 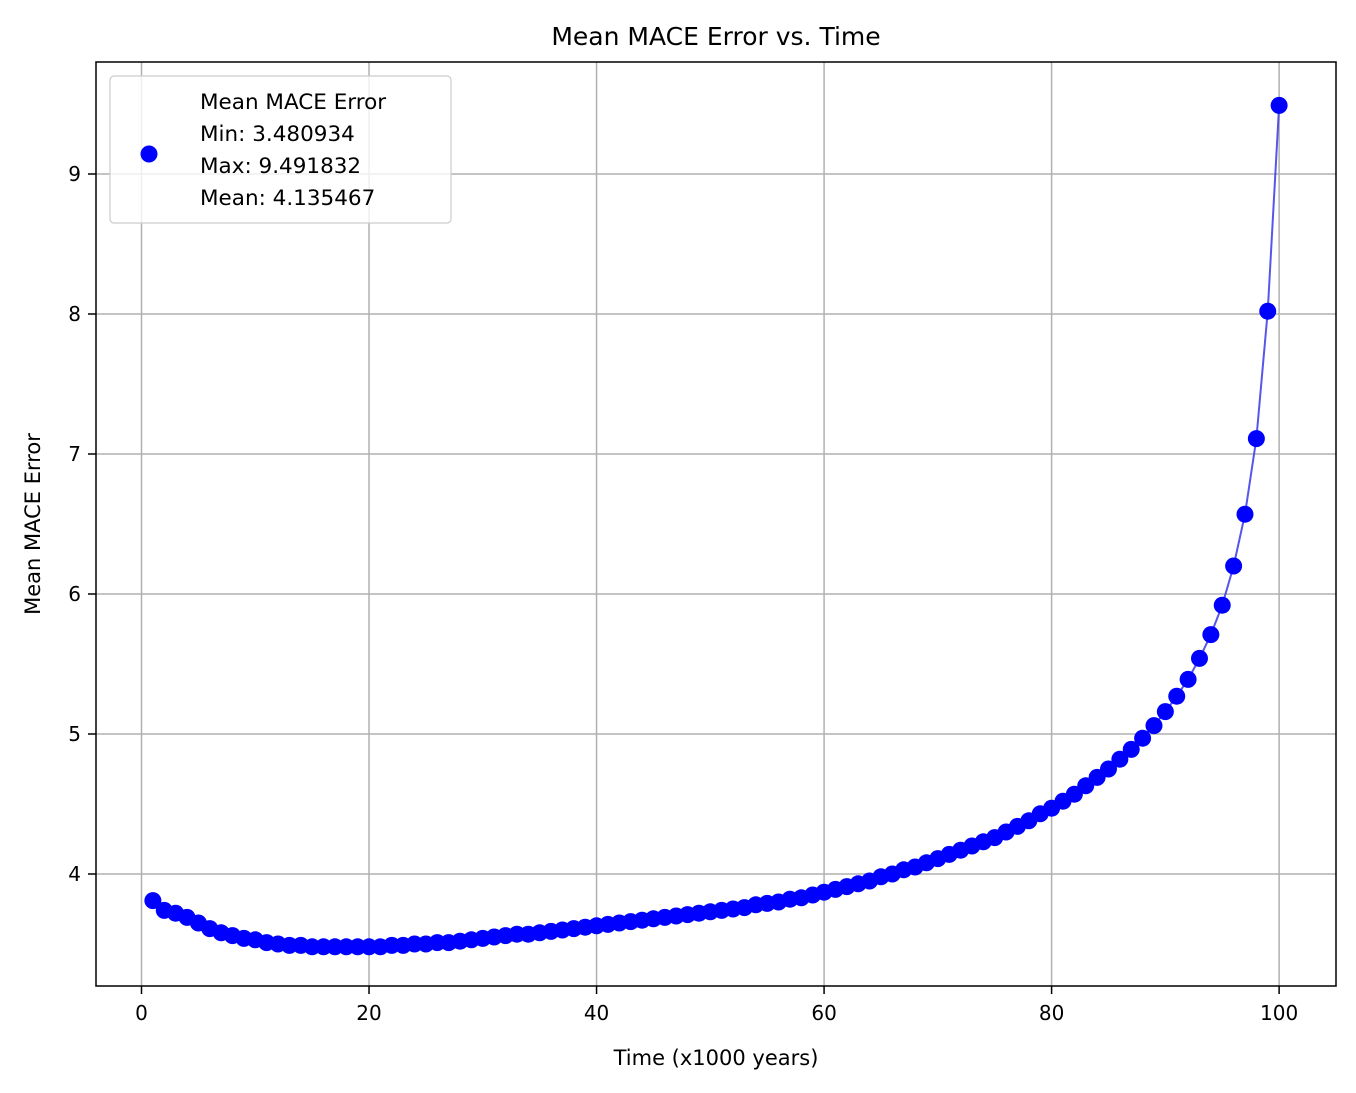 What do you see at coordinates (74, 594) in the screenshot?
I see `y-tick-label: 6` at bounding box center [74, 594].